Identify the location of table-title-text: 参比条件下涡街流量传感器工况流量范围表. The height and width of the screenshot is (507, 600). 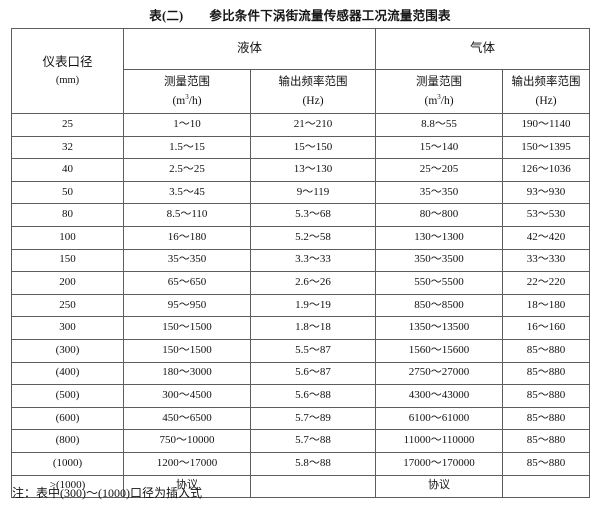
(330, 16).